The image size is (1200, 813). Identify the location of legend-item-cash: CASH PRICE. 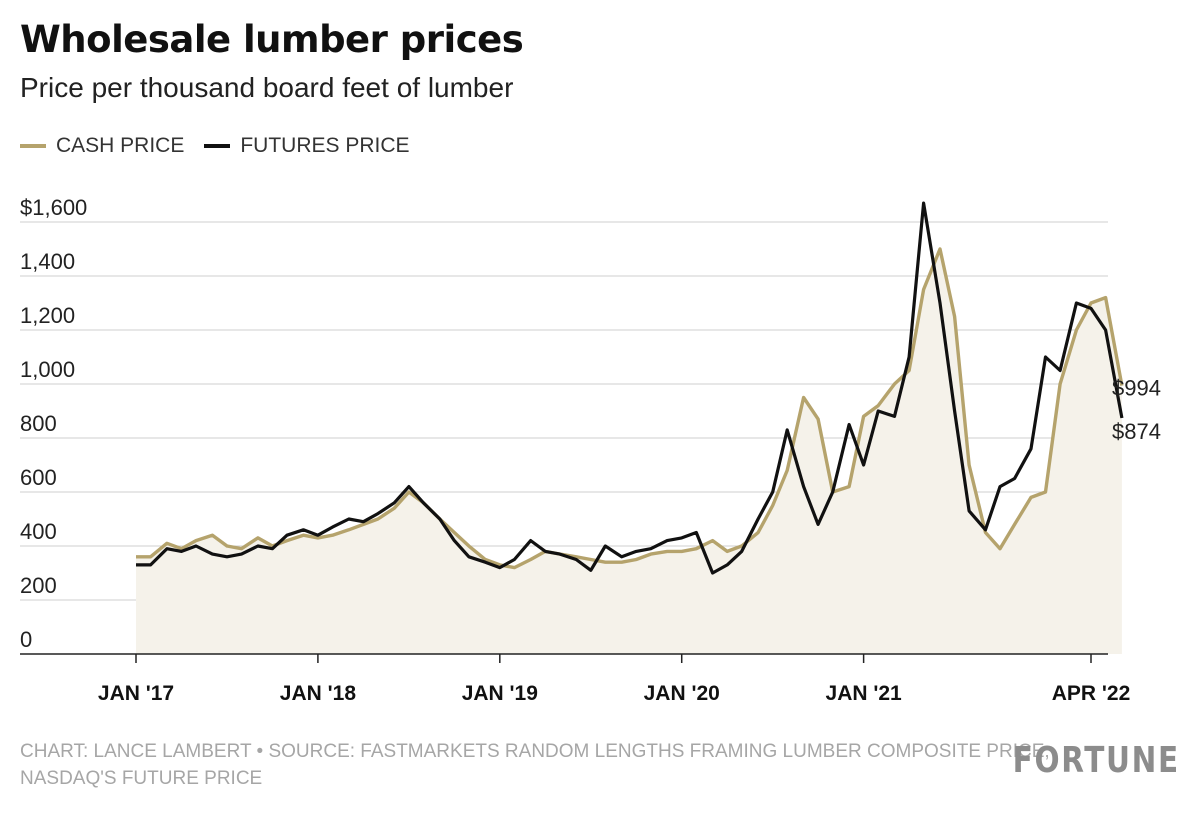
(102, 146).